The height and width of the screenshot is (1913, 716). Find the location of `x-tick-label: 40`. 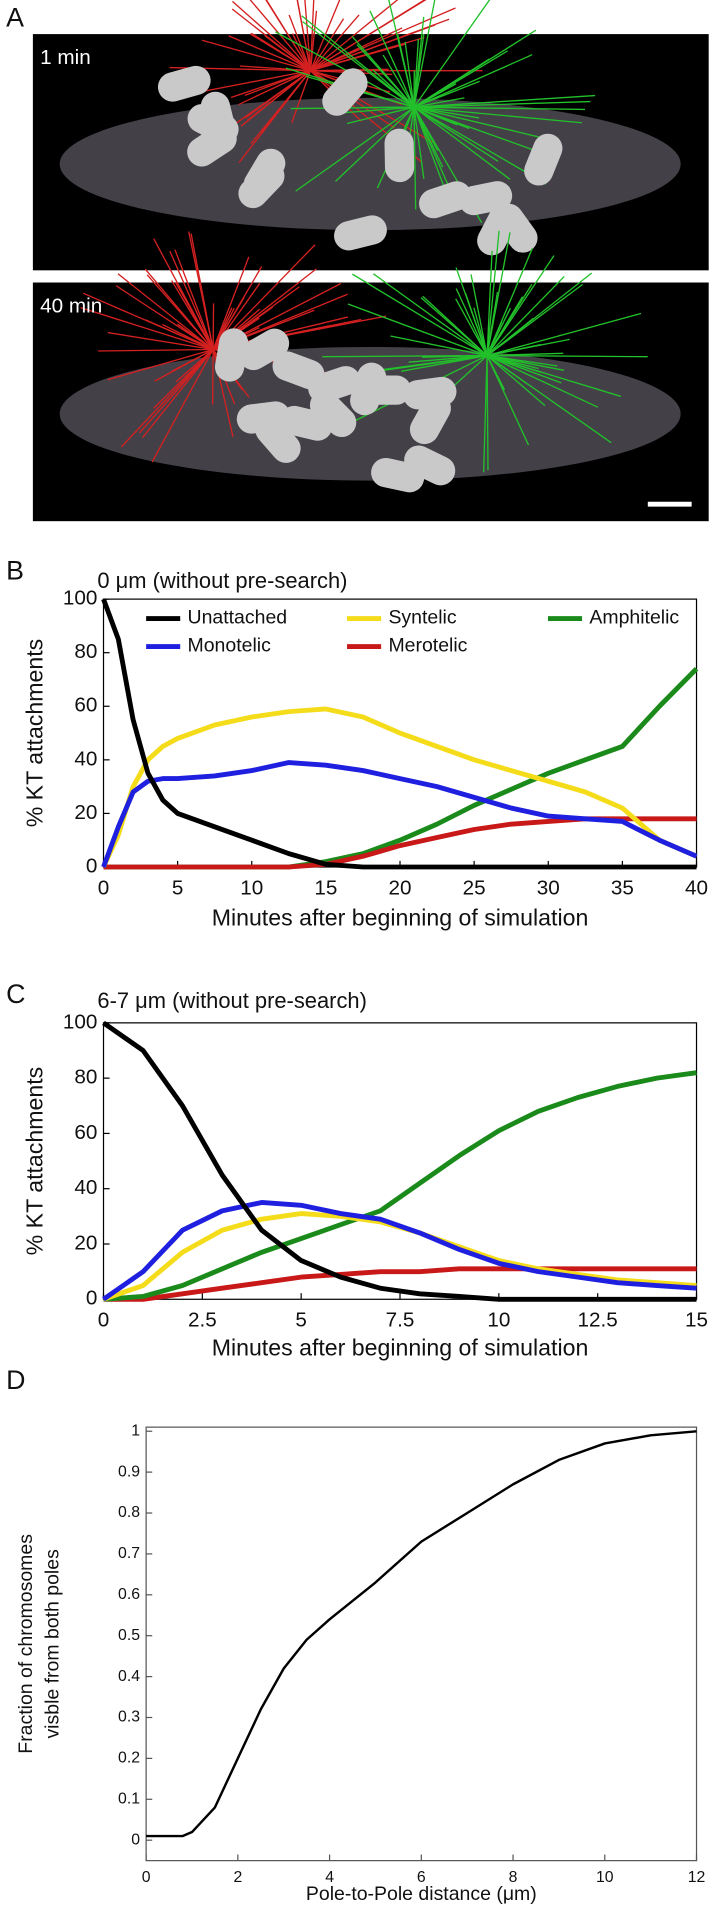

x-tick-label: 40 is located at coordinates (696, 887).